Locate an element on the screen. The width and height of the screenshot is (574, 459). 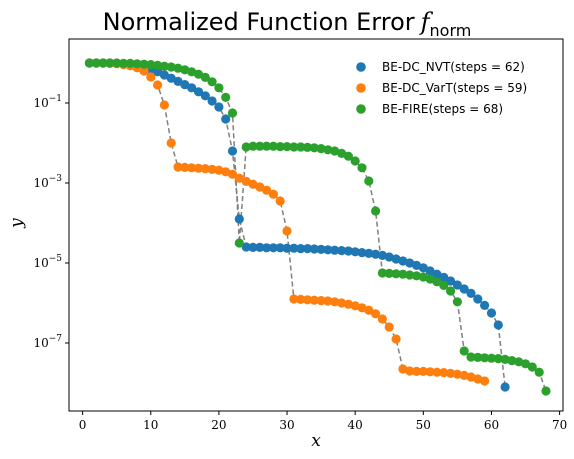
chart-title: Normalized Function Error fnorm is located at coordinates (287, 24).